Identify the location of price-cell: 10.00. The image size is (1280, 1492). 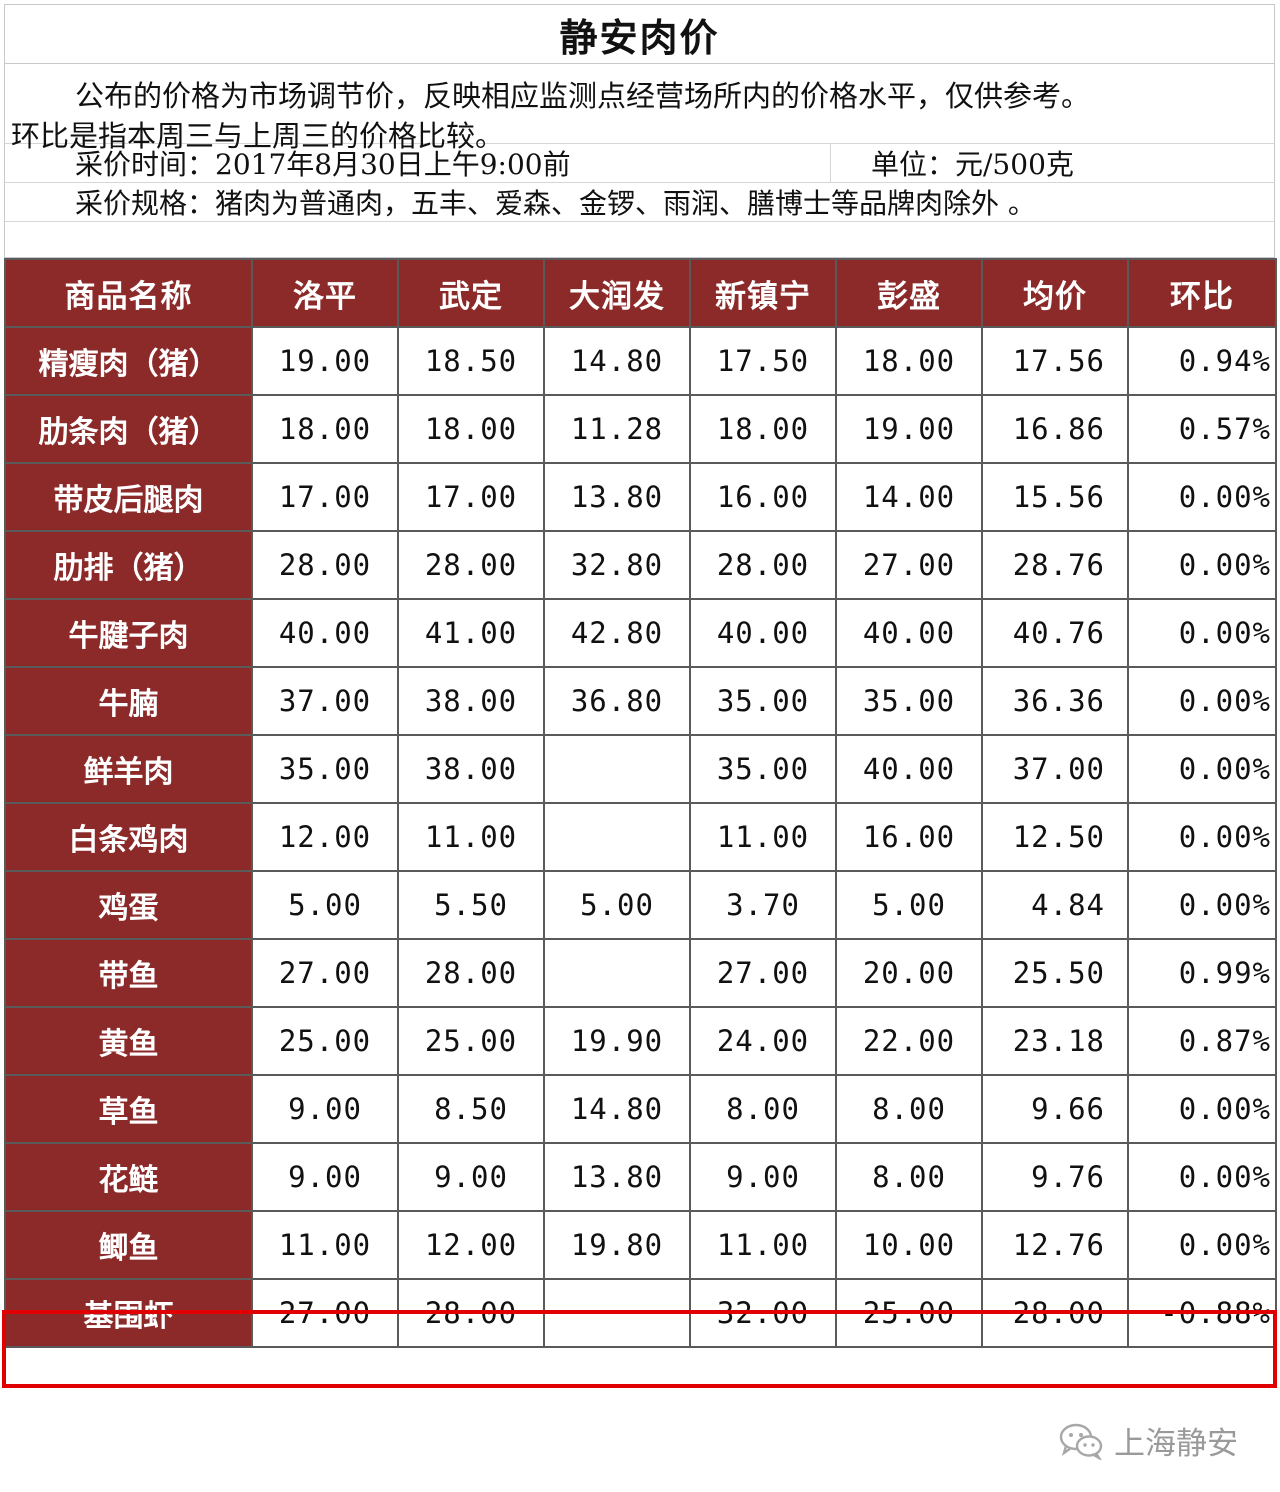
(909, 1245).